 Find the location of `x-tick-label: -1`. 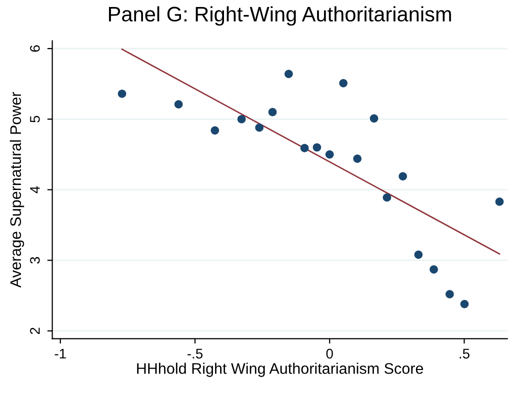

x-tick-label: -1 is located at coordinates (60, 353).